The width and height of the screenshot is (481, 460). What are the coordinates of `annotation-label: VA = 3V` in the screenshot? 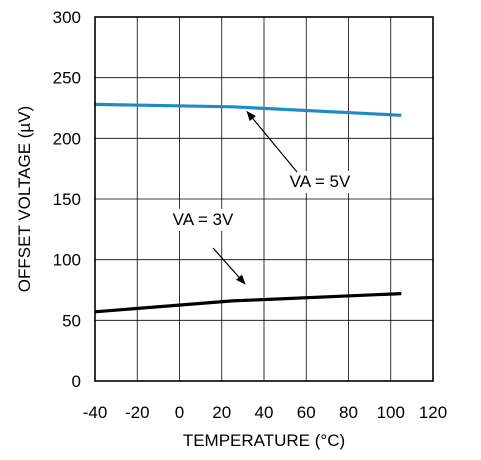 It's located at (203, 219).